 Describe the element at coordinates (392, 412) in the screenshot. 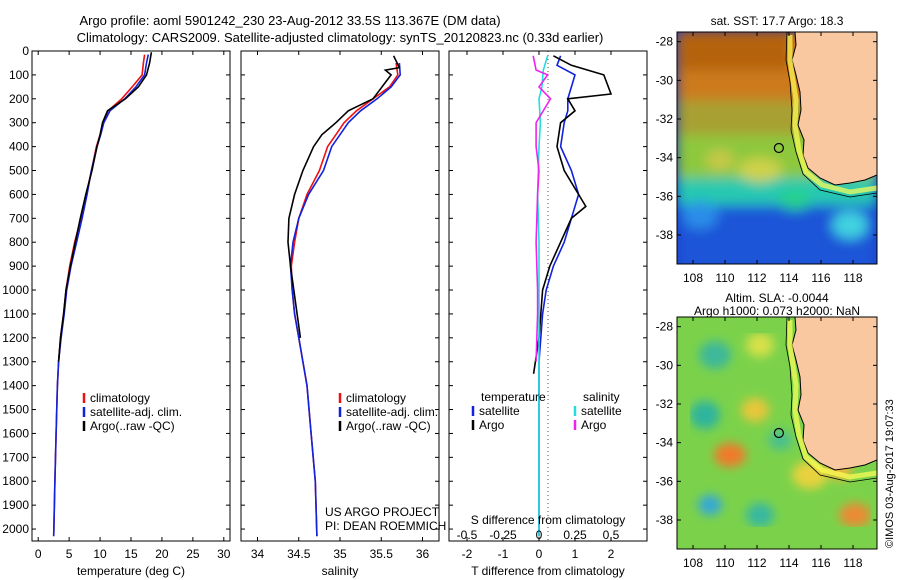

I see `salinity-legend-item-1: satellite-adj. clim.` at that location.